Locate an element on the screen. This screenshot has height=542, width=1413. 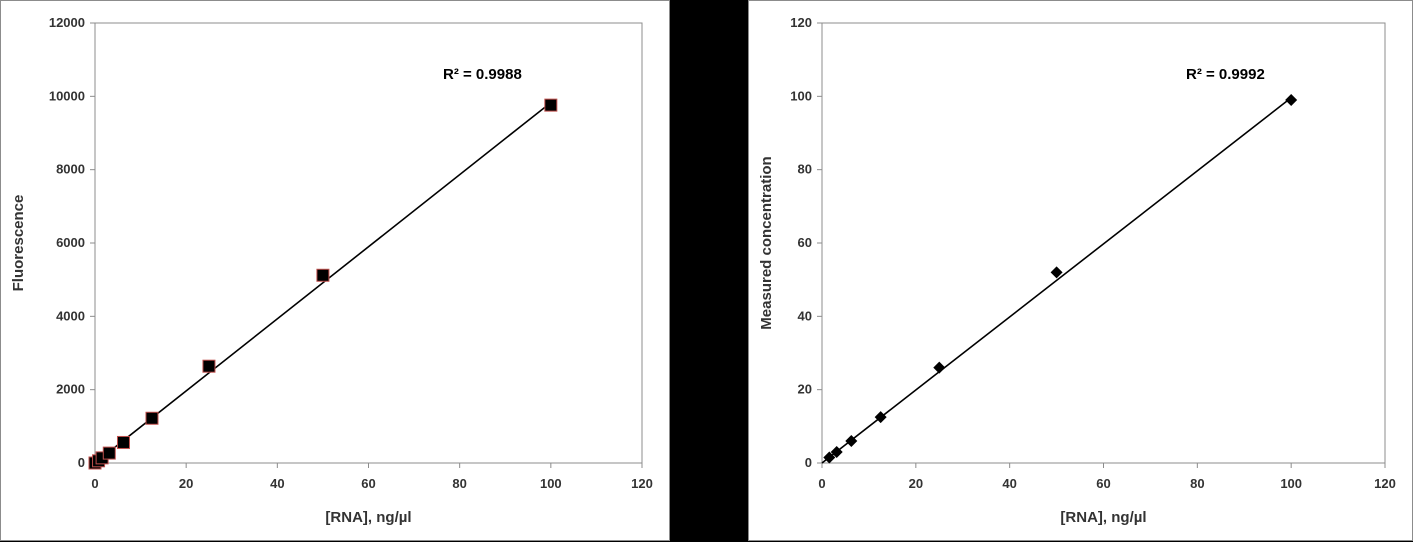
y-tick-label: 120 is located at coordinates (801, 22).